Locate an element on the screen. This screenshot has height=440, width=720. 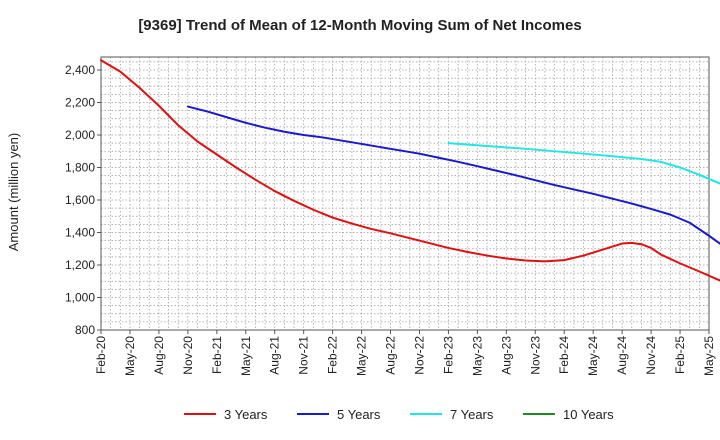
y-tick-label: 800 is located at coordinates (85, 330).